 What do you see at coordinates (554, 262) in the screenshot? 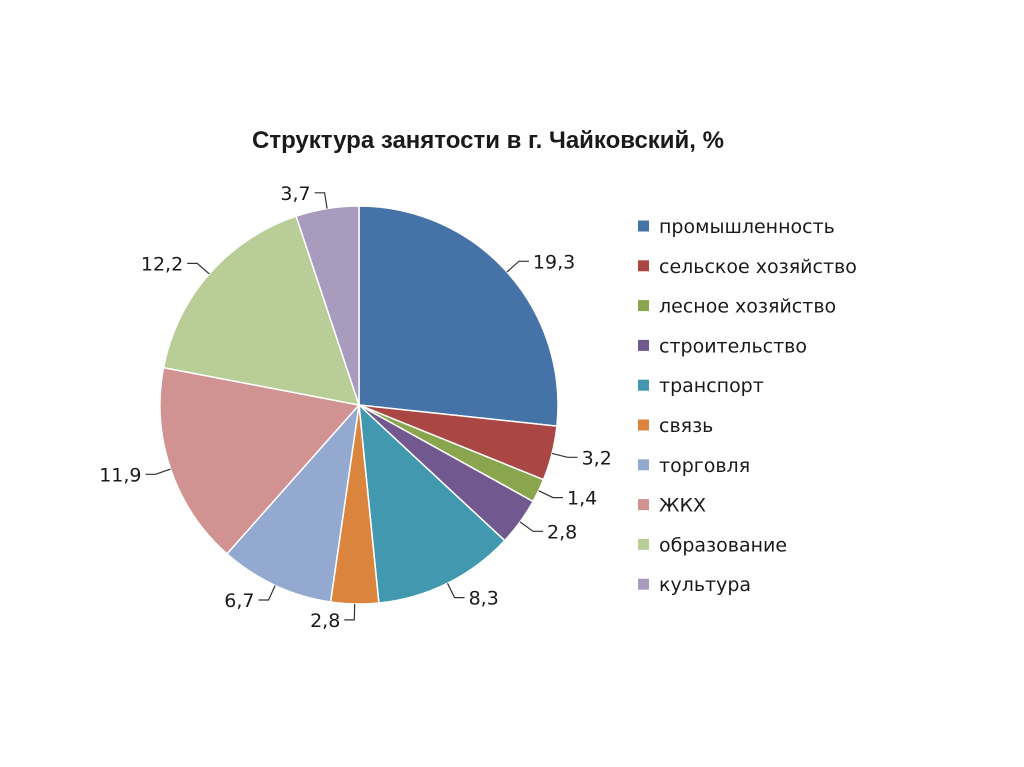
I see `data-label-0: 19,3` at bounding box center [554, 262].